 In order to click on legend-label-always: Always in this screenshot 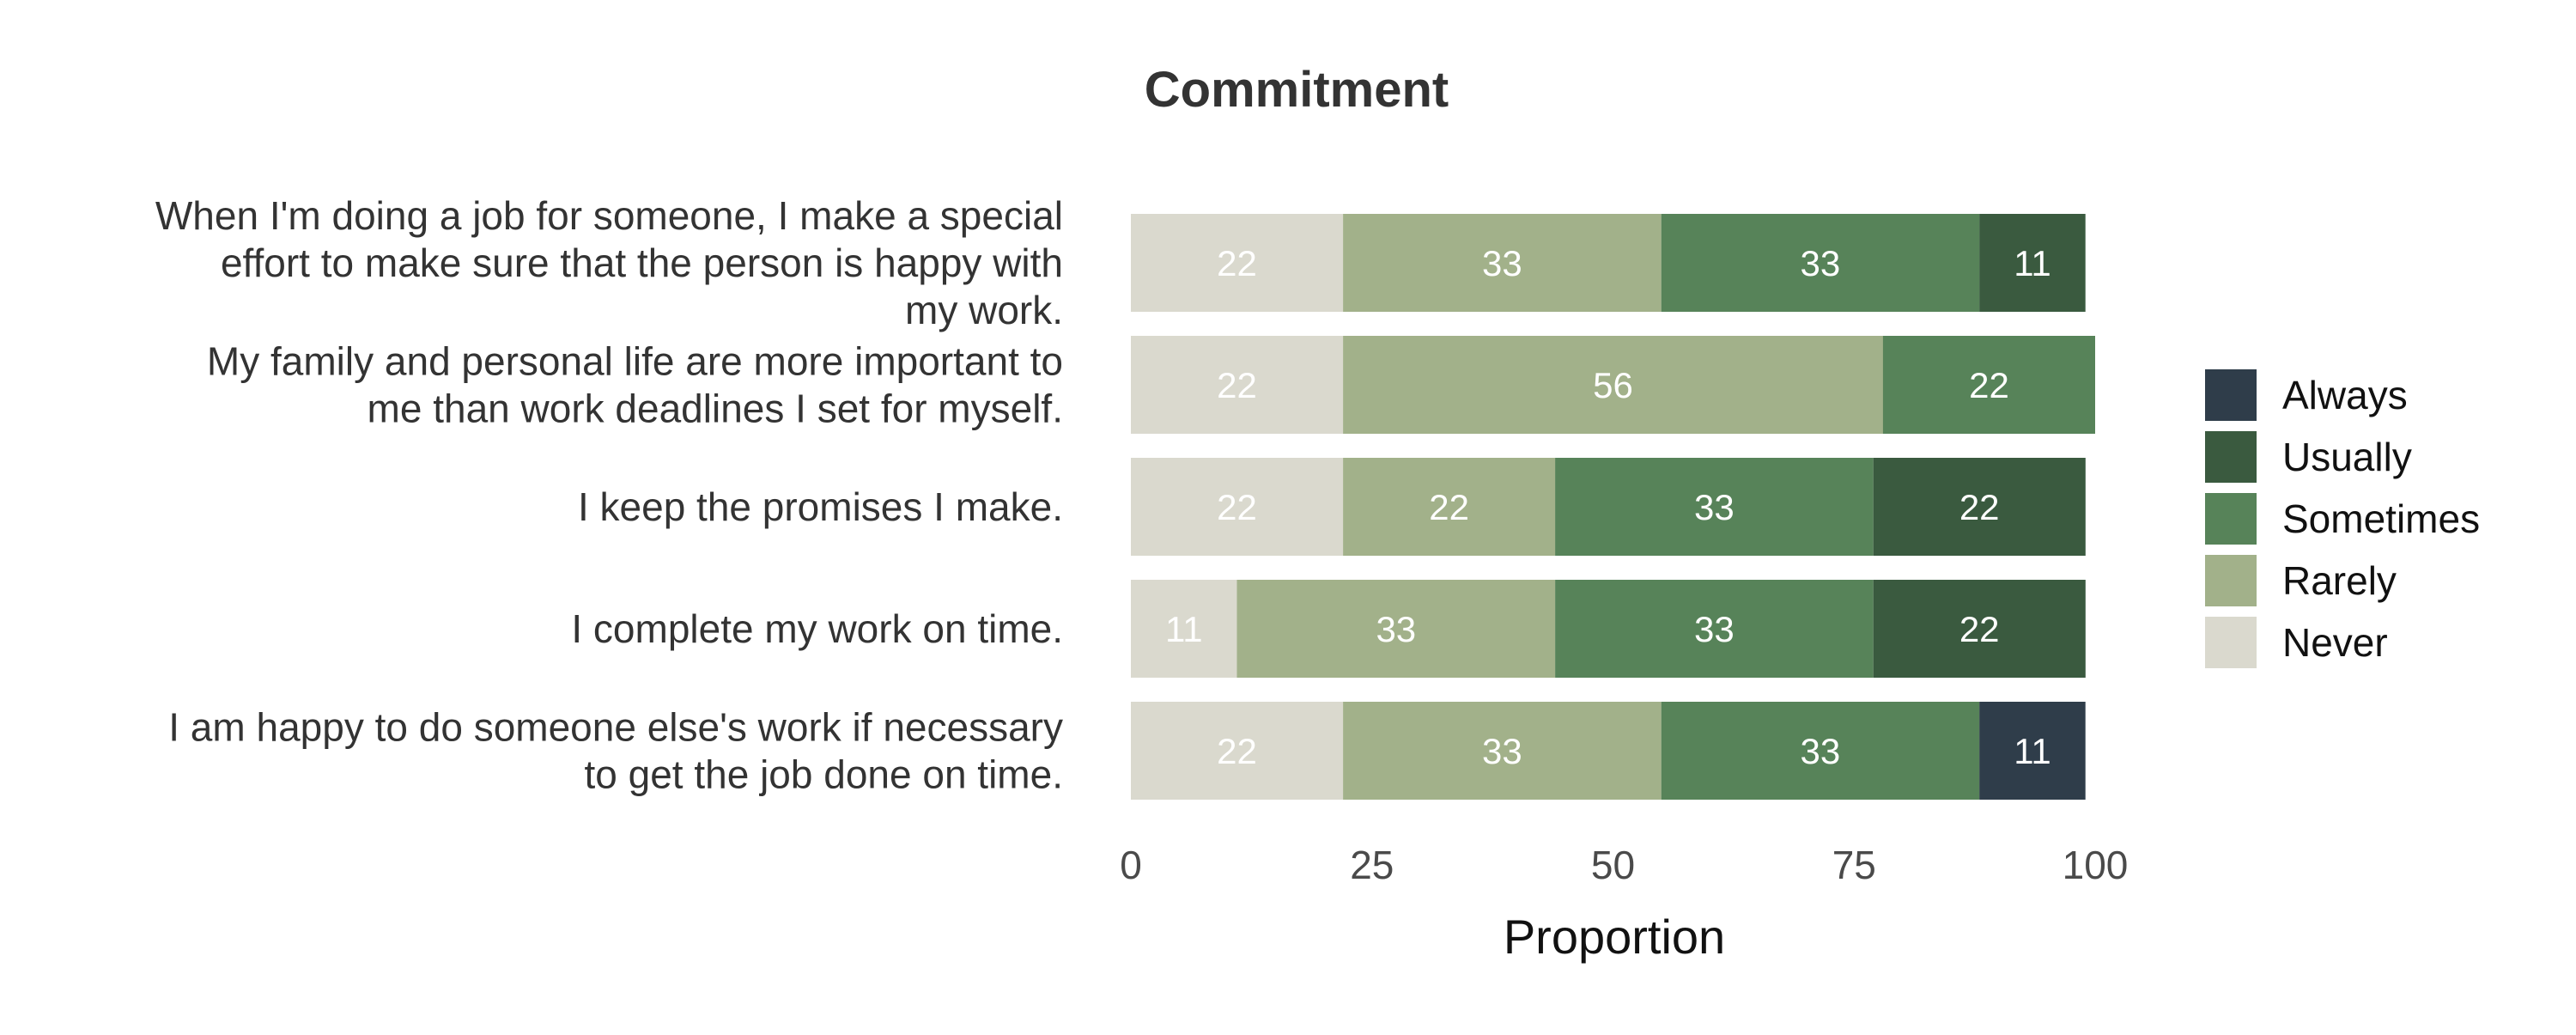, I will do `click(2345, 395)`.